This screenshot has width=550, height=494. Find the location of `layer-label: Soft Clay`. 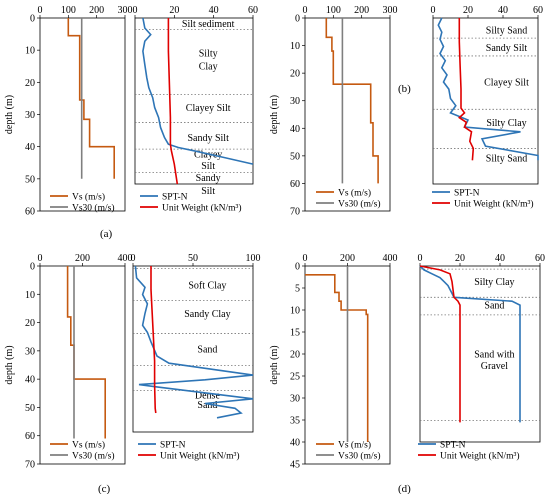

layer-label: Soft Clay is located at coordinates (207, 285).